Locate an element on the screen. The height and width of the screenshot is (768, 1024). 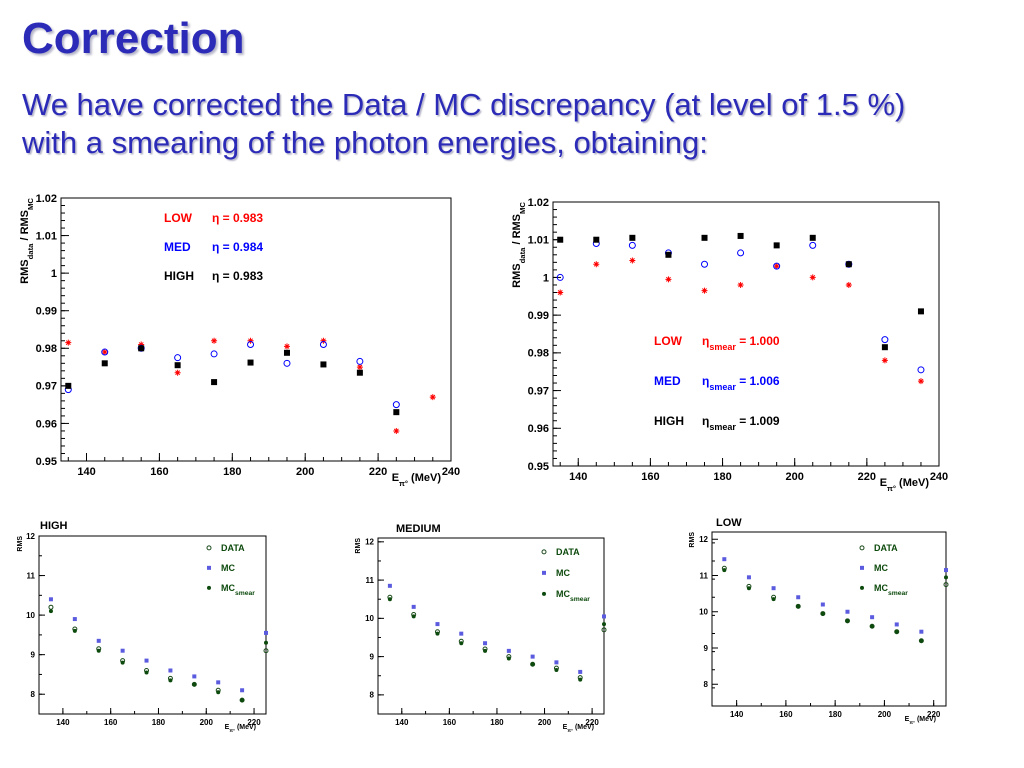
series-high is located at coordinates (232, 380).